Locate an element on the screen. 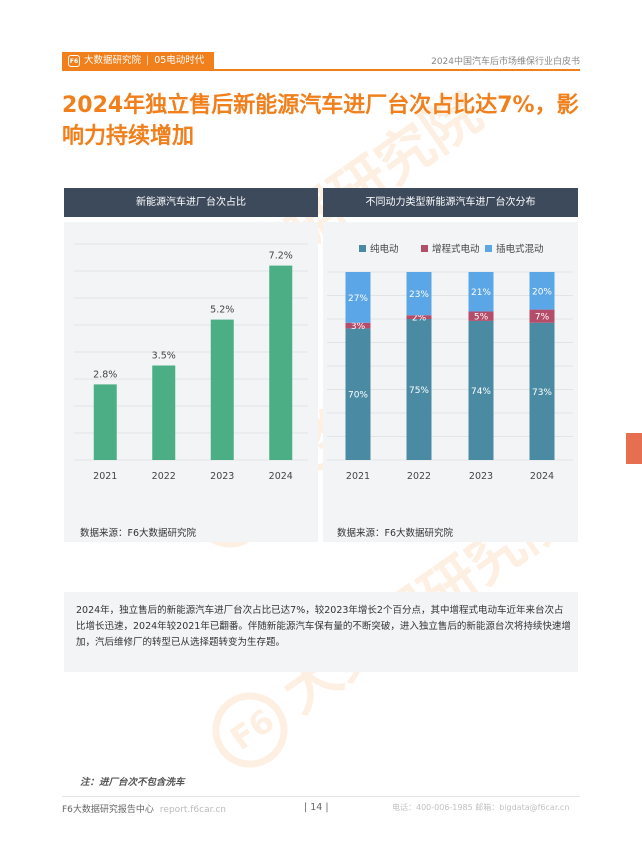 The width and height of the screenshot is (642, 866). nev-share-chart: 2.8% 2021 3.5% 2022 5.2% 2023 7.2% 2024 is located at coordinates (191, 362).